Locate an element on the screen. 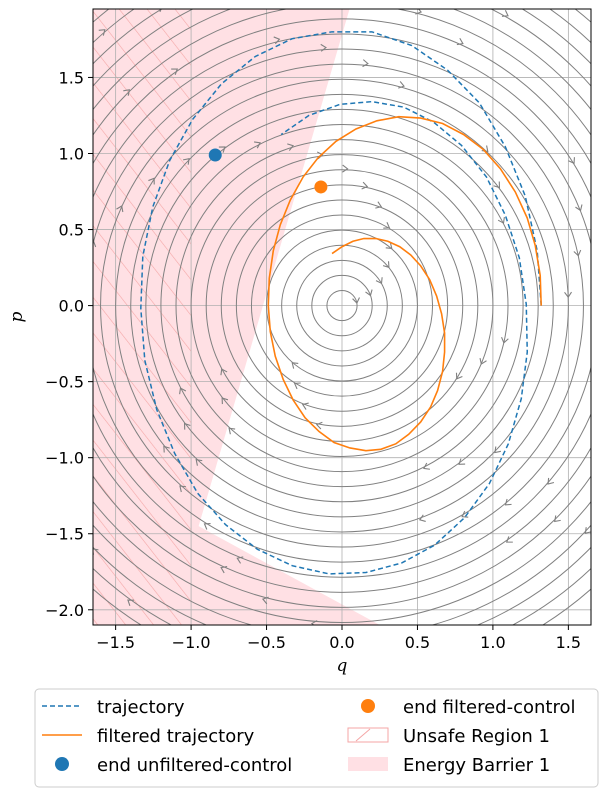 This screenshot has width=608, height=792. legend-end-unfiltered-label: end unfiltered-control is located at coordinates (194, 765).